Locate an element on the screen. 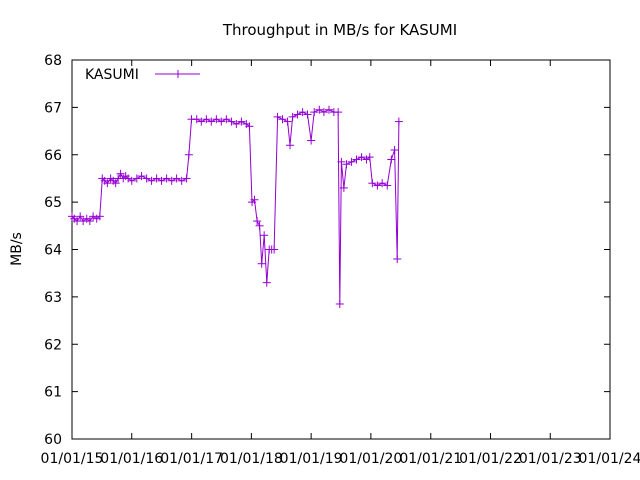  x-tick-label: 01/01/16 is located at coordinates (131, 459).